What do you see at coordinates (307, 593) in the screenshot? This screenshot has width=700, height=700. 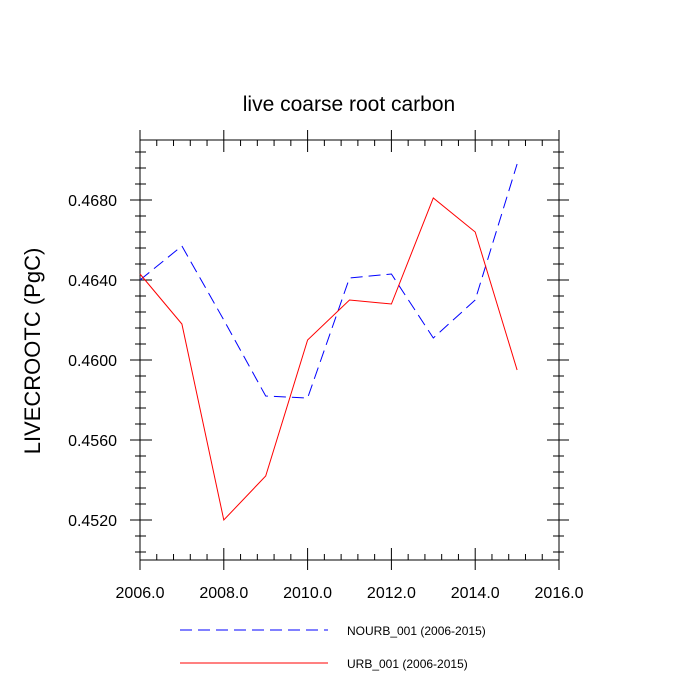 I see `x-tick-label: 2010.0` at bounding box center [307, 593].